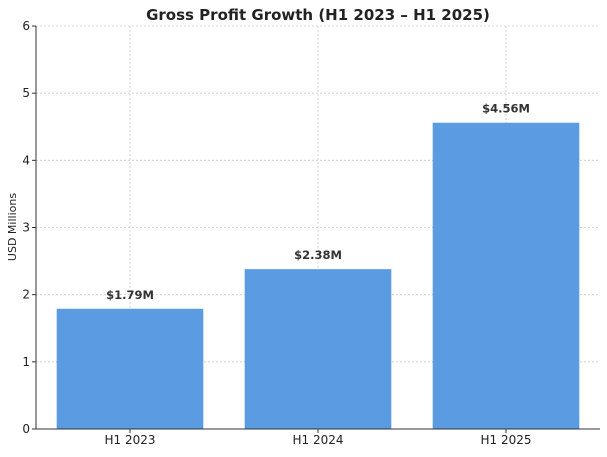 The height and width of the screenshot is (457, 607). What do you see at coordinates (505, 440) in the screenshot?
I see `x-tick-label: H1 2025` at bounding box center [505, 440].